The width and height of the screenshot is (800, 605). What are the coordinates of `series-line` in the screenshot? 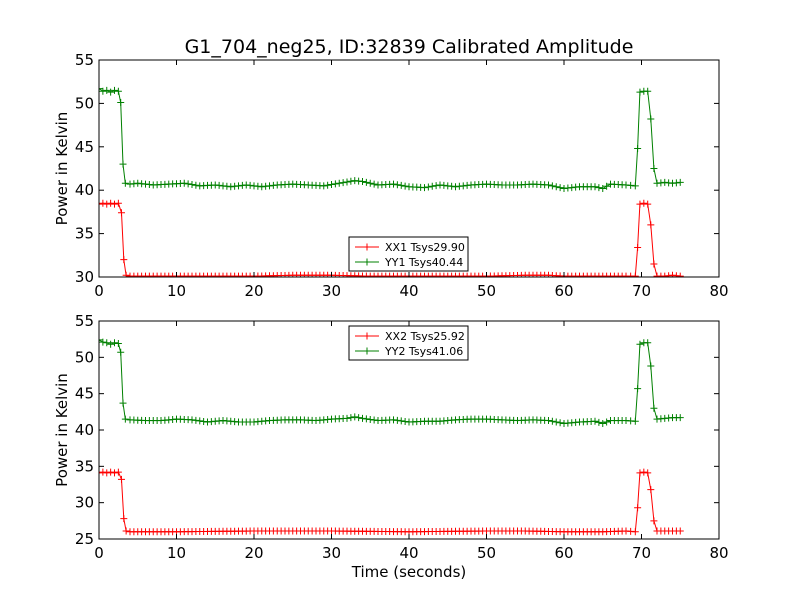 It's located at (390, 139).